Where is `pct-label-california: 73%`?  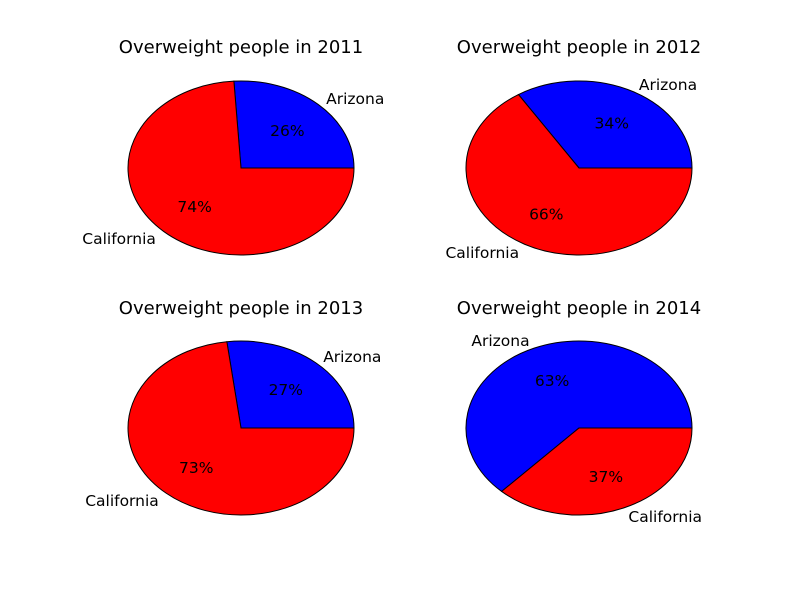
pct-label-california: 73% is located at coordinates (196, 468).